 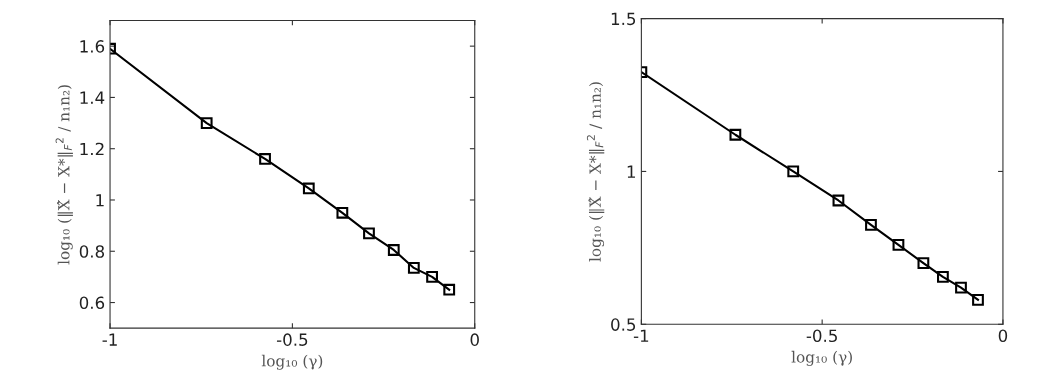 What do you see at coordinates (92, 303) in the screenshot?
I see `y-tick-label: 0.6` at bounding box center [92, 303].